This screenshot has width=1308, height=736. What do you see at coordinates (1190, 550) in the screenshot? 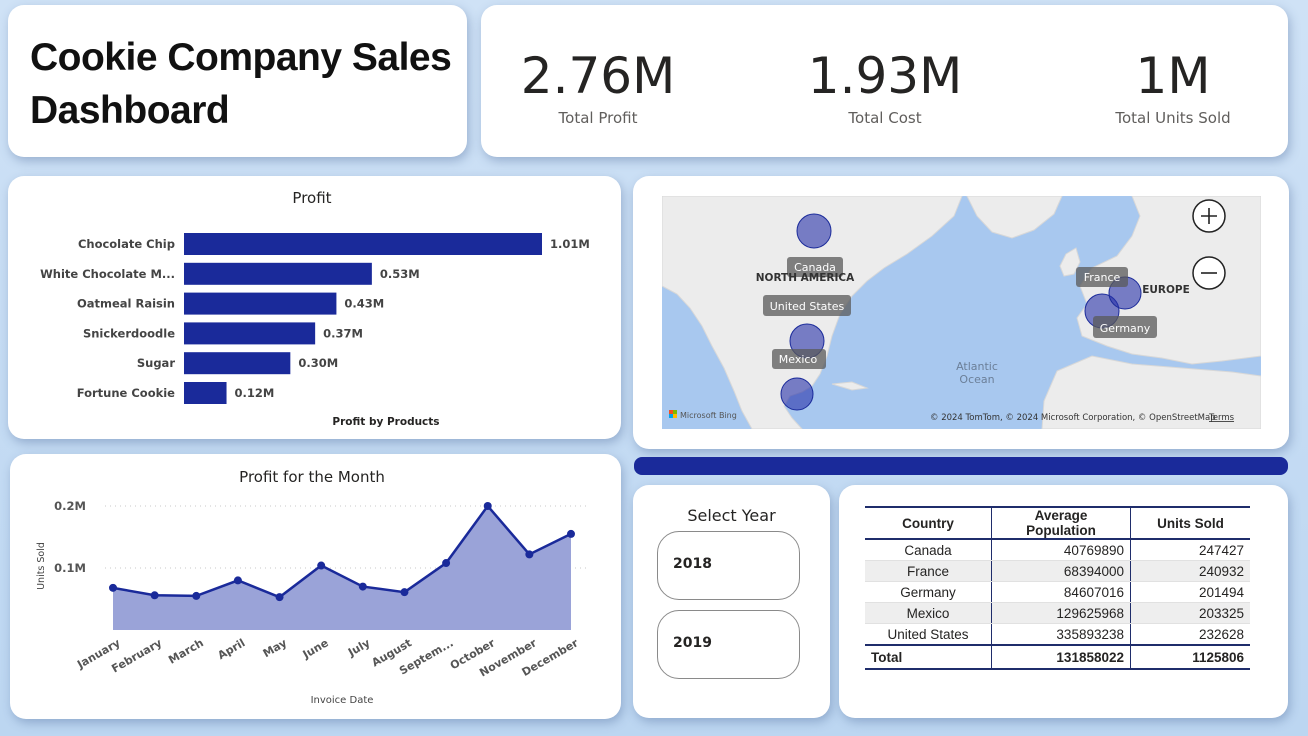
I see `cell-units: 247427` at bounding box center [1190, 550].